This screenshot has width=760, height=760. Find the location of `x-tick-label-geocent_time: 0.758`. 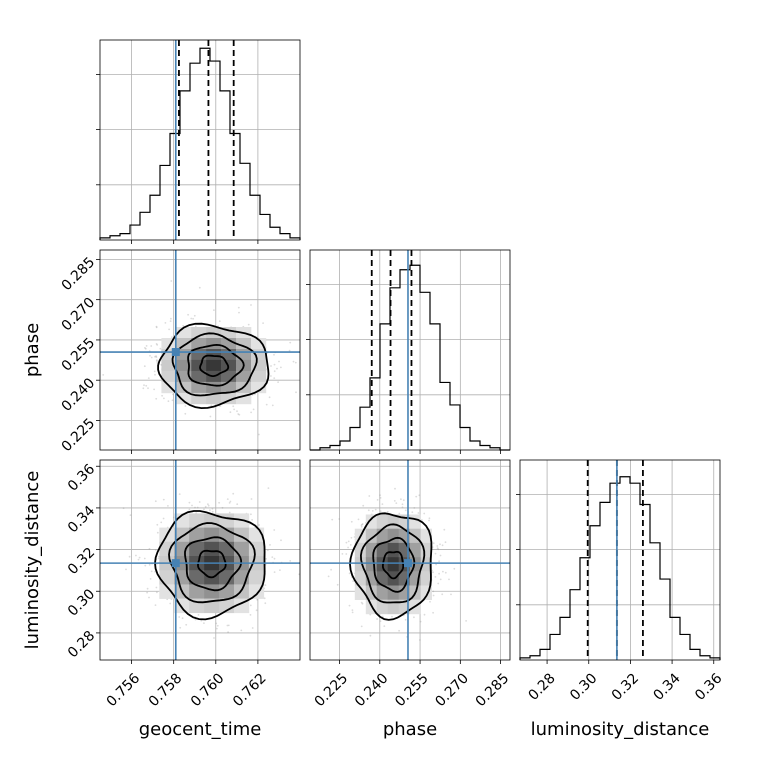

x-tick-label-geocent_time: 0.758 is located at coordinates (166, 690).